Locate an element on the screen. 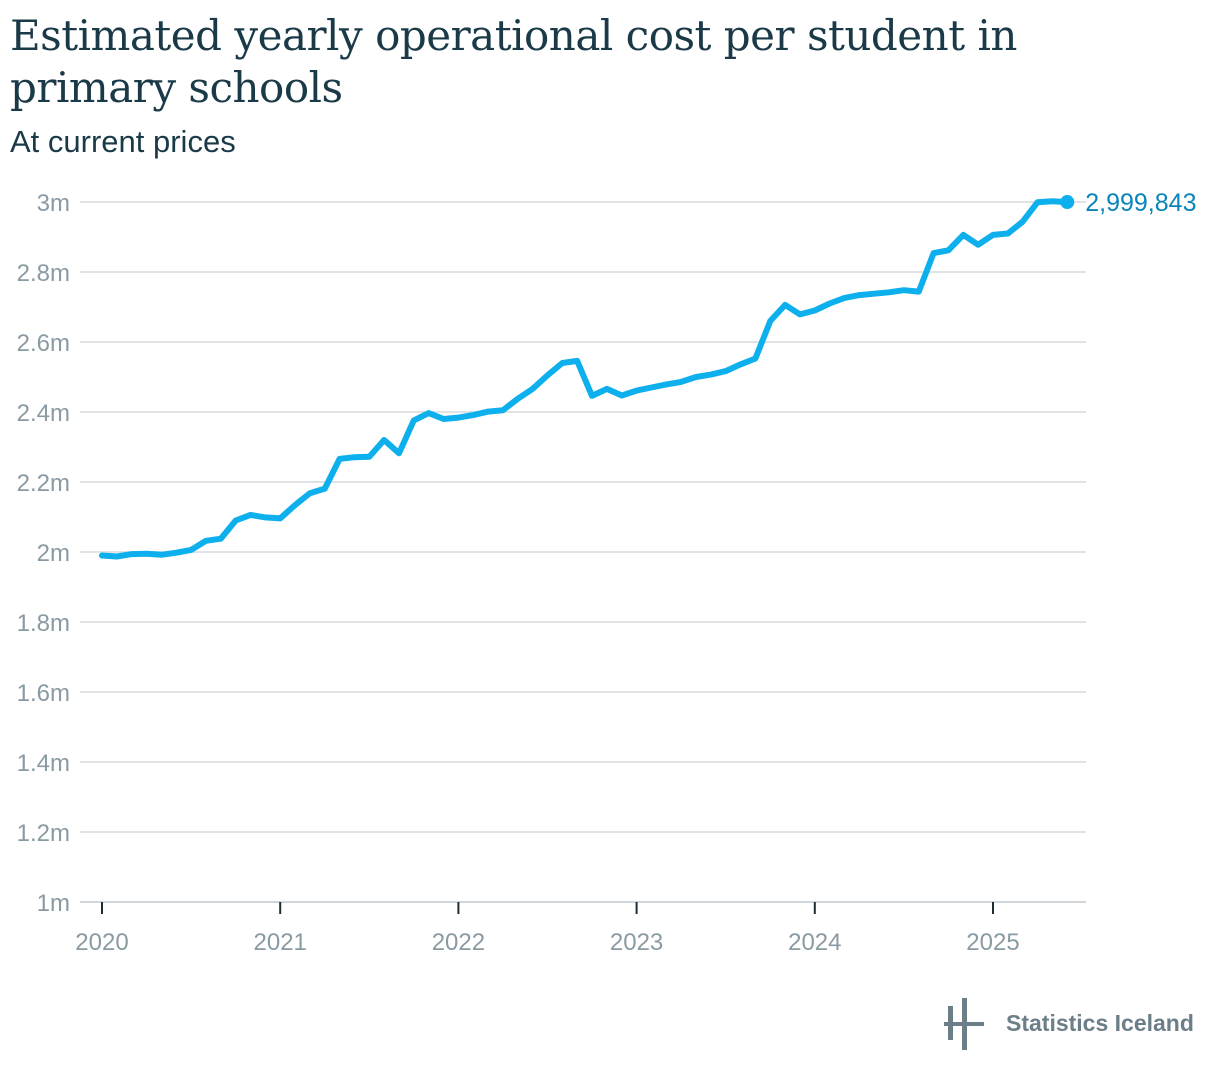 The width and height of the screenshot is (1220, 1074). statistics-iceland-logo-icon is located at coordinates (964, 1024).